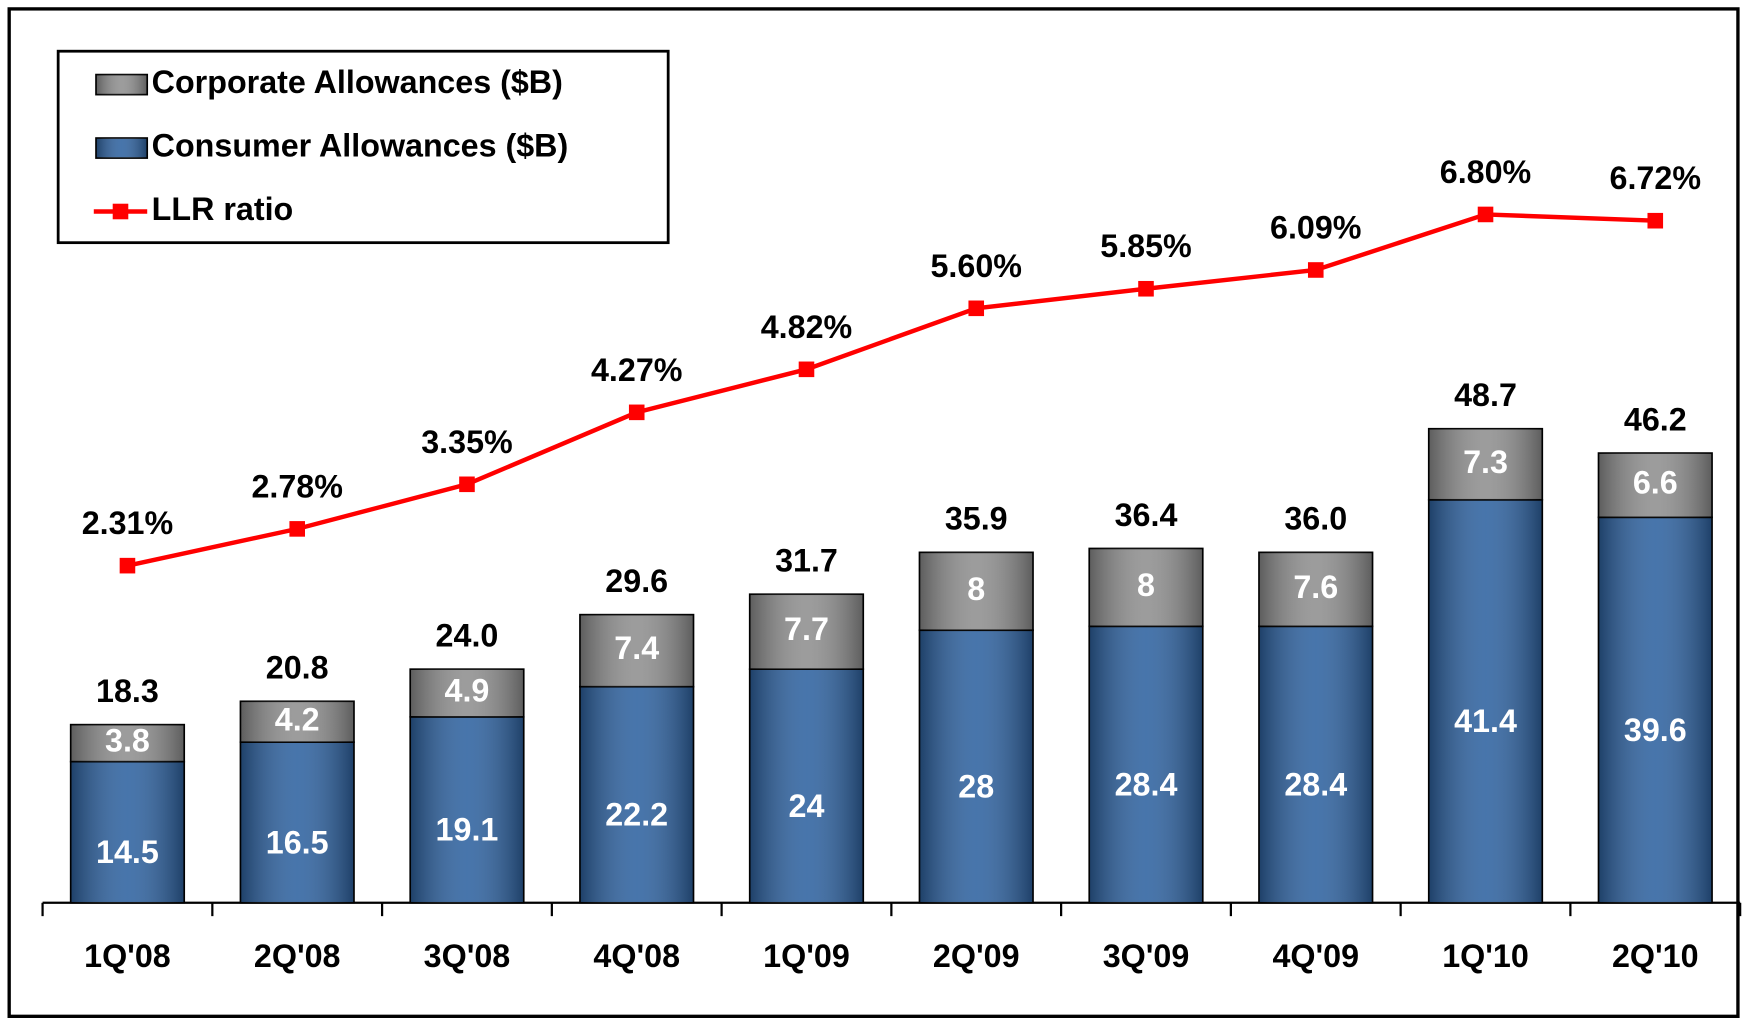 This screenshot has height=1023, width=1746. Describe the element at coordinates (297, 668) in the screenshot. I see `total-label: 20.8` at that location.